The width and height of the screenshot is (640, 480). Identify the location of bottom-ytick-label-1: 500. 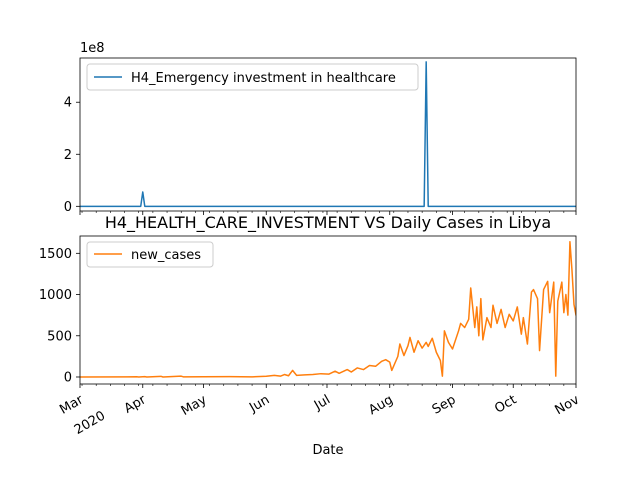
(59, 336).